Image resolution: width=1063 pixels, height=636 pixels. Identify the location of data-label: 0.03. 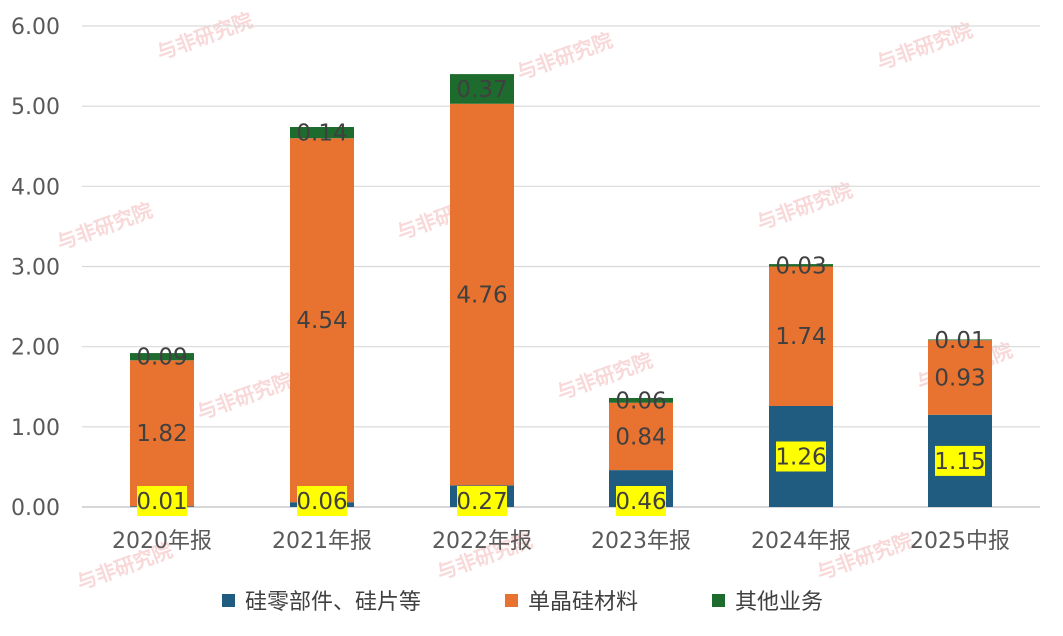
(800, 266).